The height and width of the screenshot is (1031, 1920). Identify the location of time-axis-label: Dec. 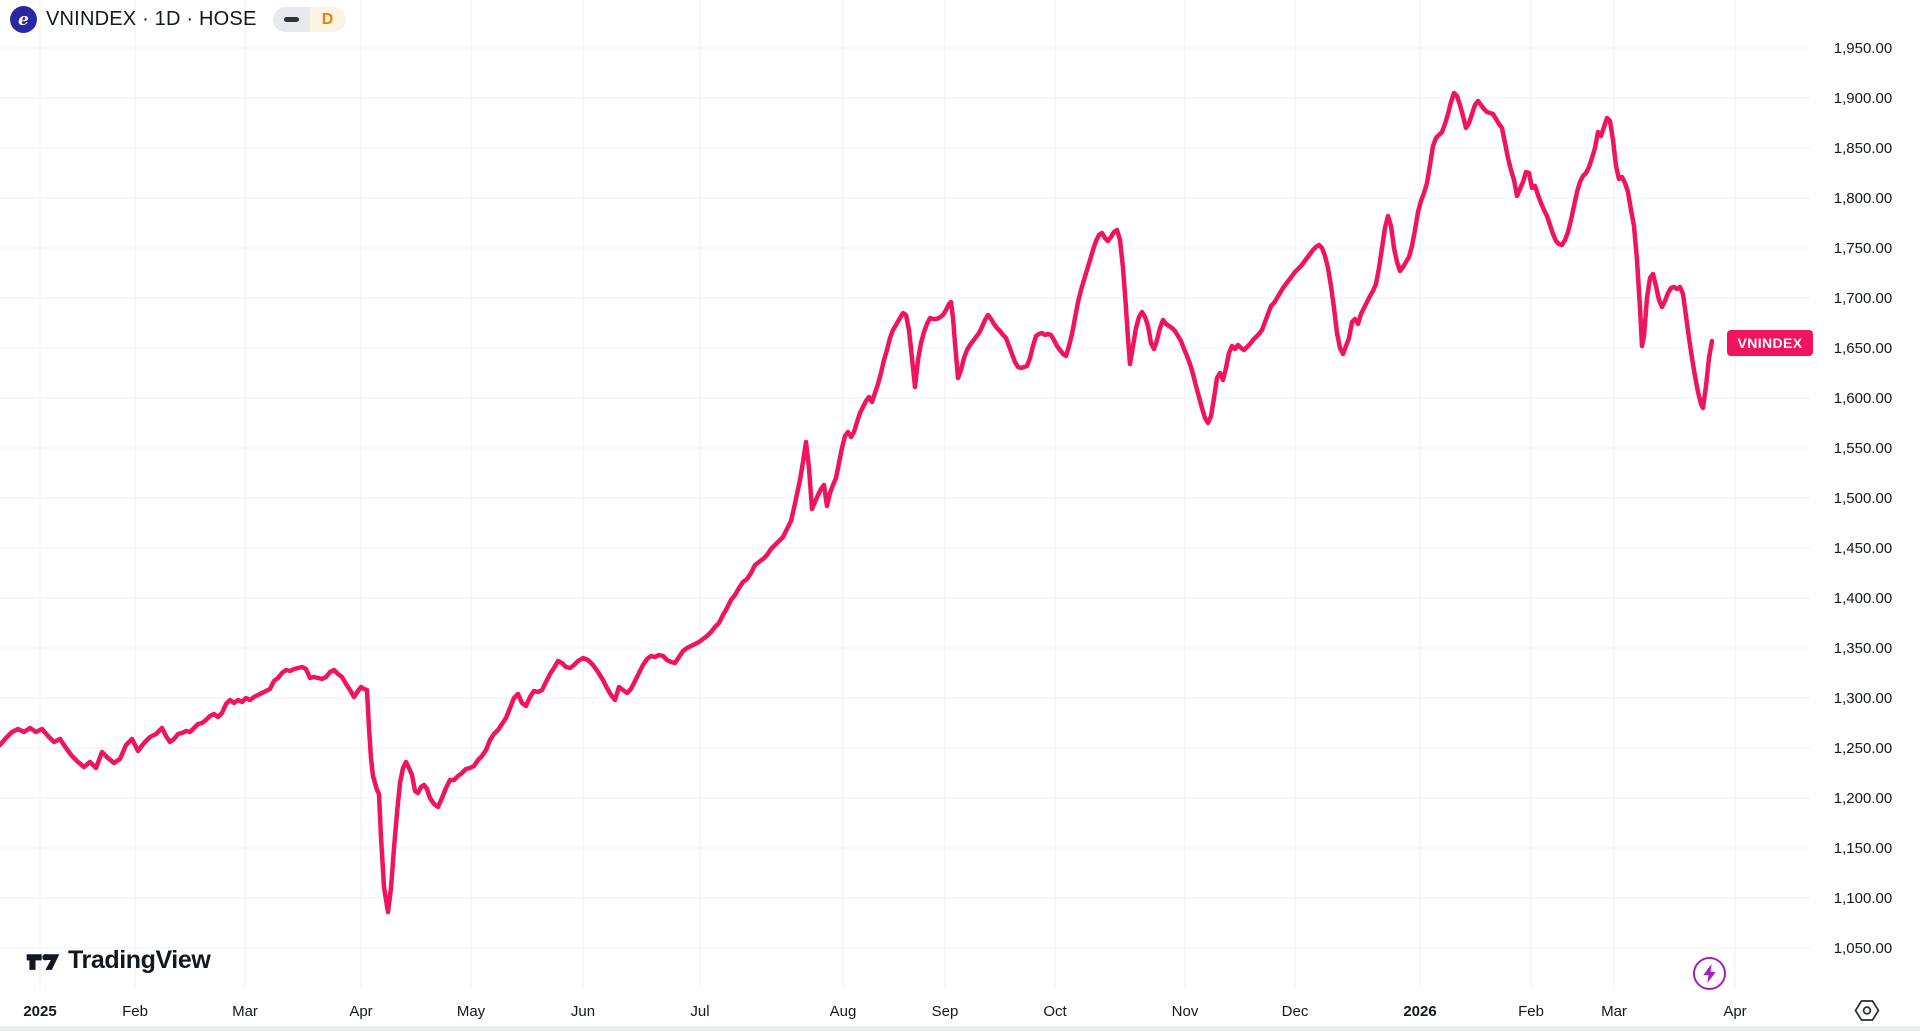
(1295, 1011).